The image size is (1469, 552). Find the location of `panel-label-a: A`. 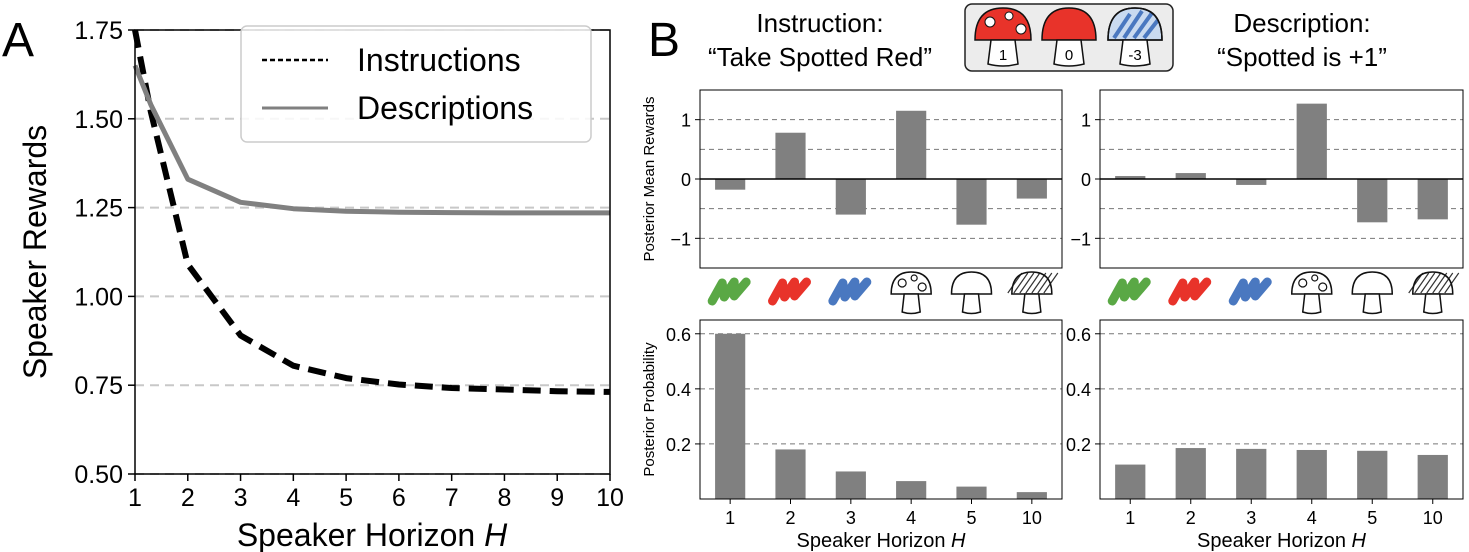

panel-label-a: A is located at coordinates (18, 40).